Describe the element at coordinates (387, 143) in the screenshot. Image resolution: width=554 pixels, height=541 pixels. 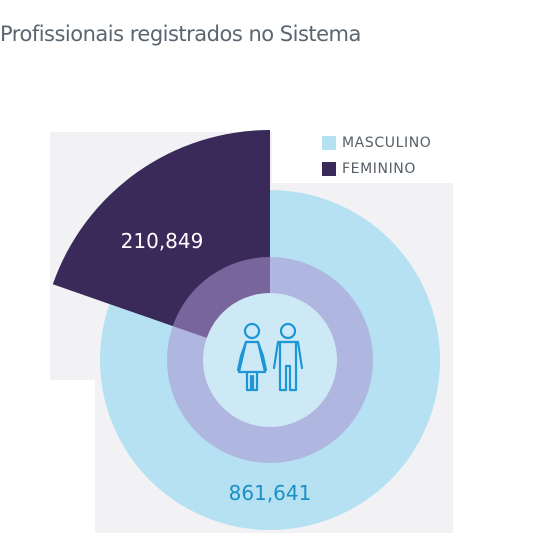
I see `legend-label-masculino: MASCULINO` at that location.